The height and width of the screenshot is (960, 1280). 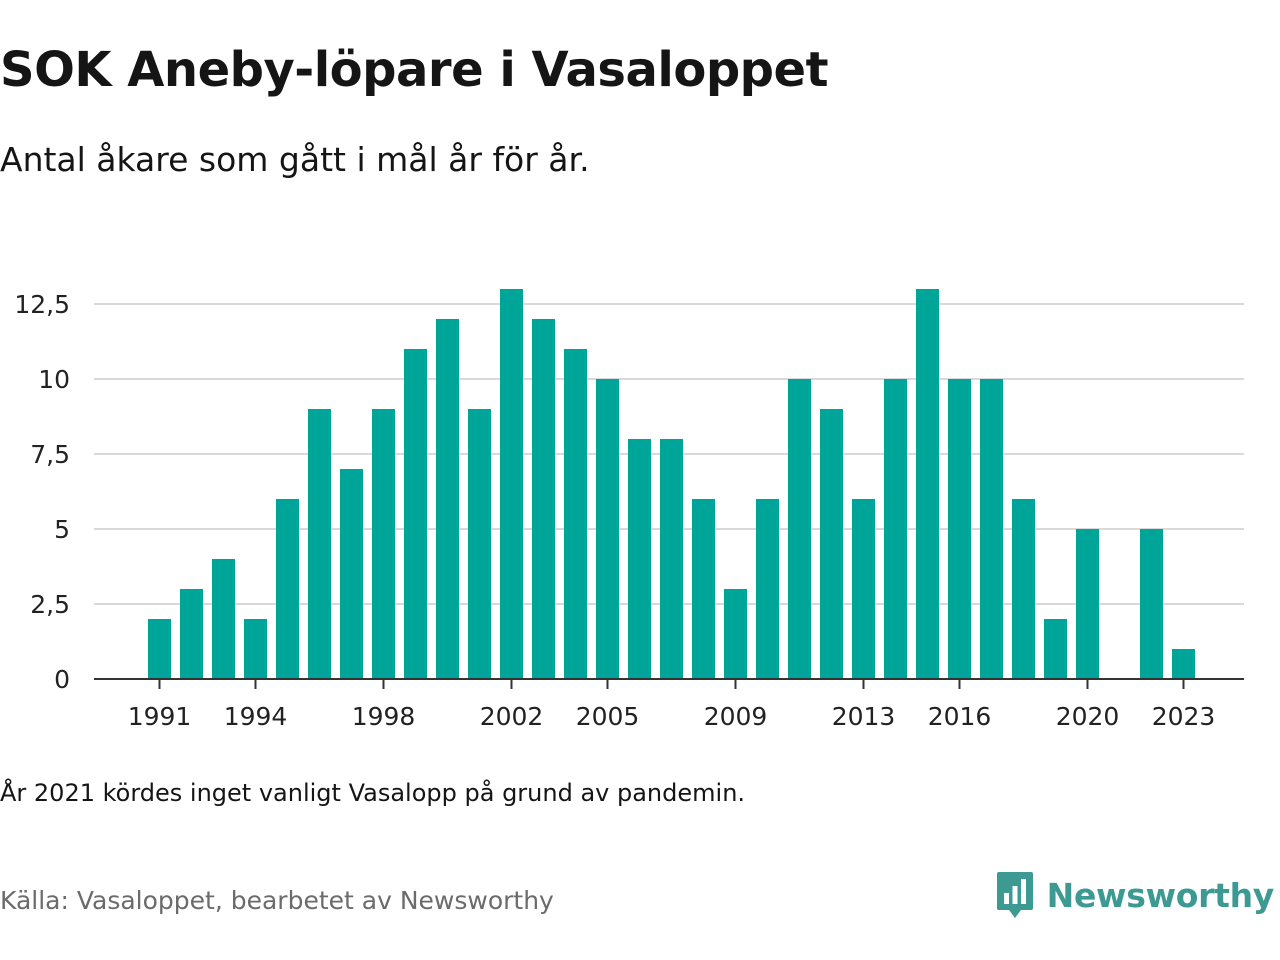 I want to click on x-tick-labels: 1991 1994 1998 2002 2005 2009 2013 2016 2020 2023, so click(x=672, y=716).